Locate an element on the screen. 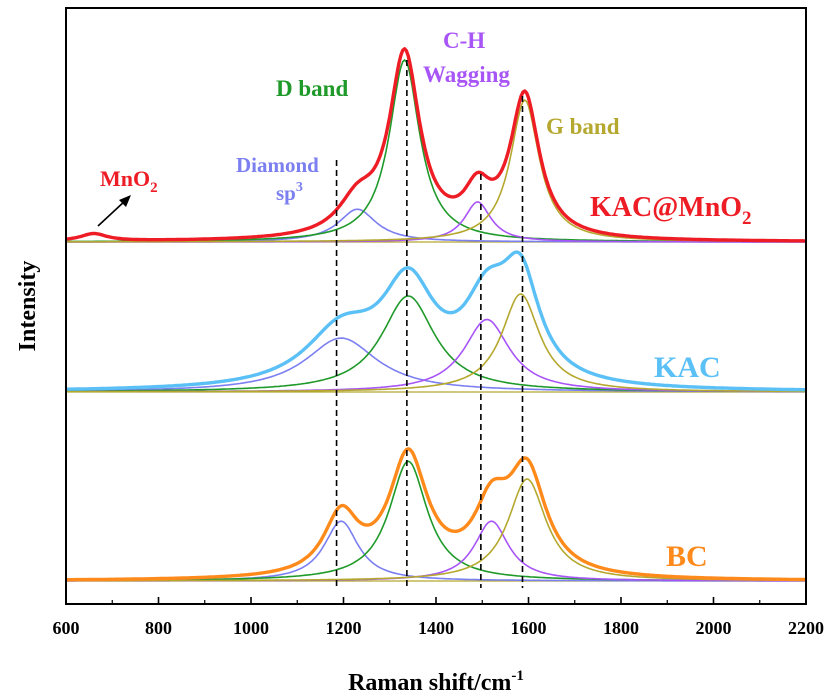  x-tick-label-1400: 1400 is located at coordinates (436, 628).